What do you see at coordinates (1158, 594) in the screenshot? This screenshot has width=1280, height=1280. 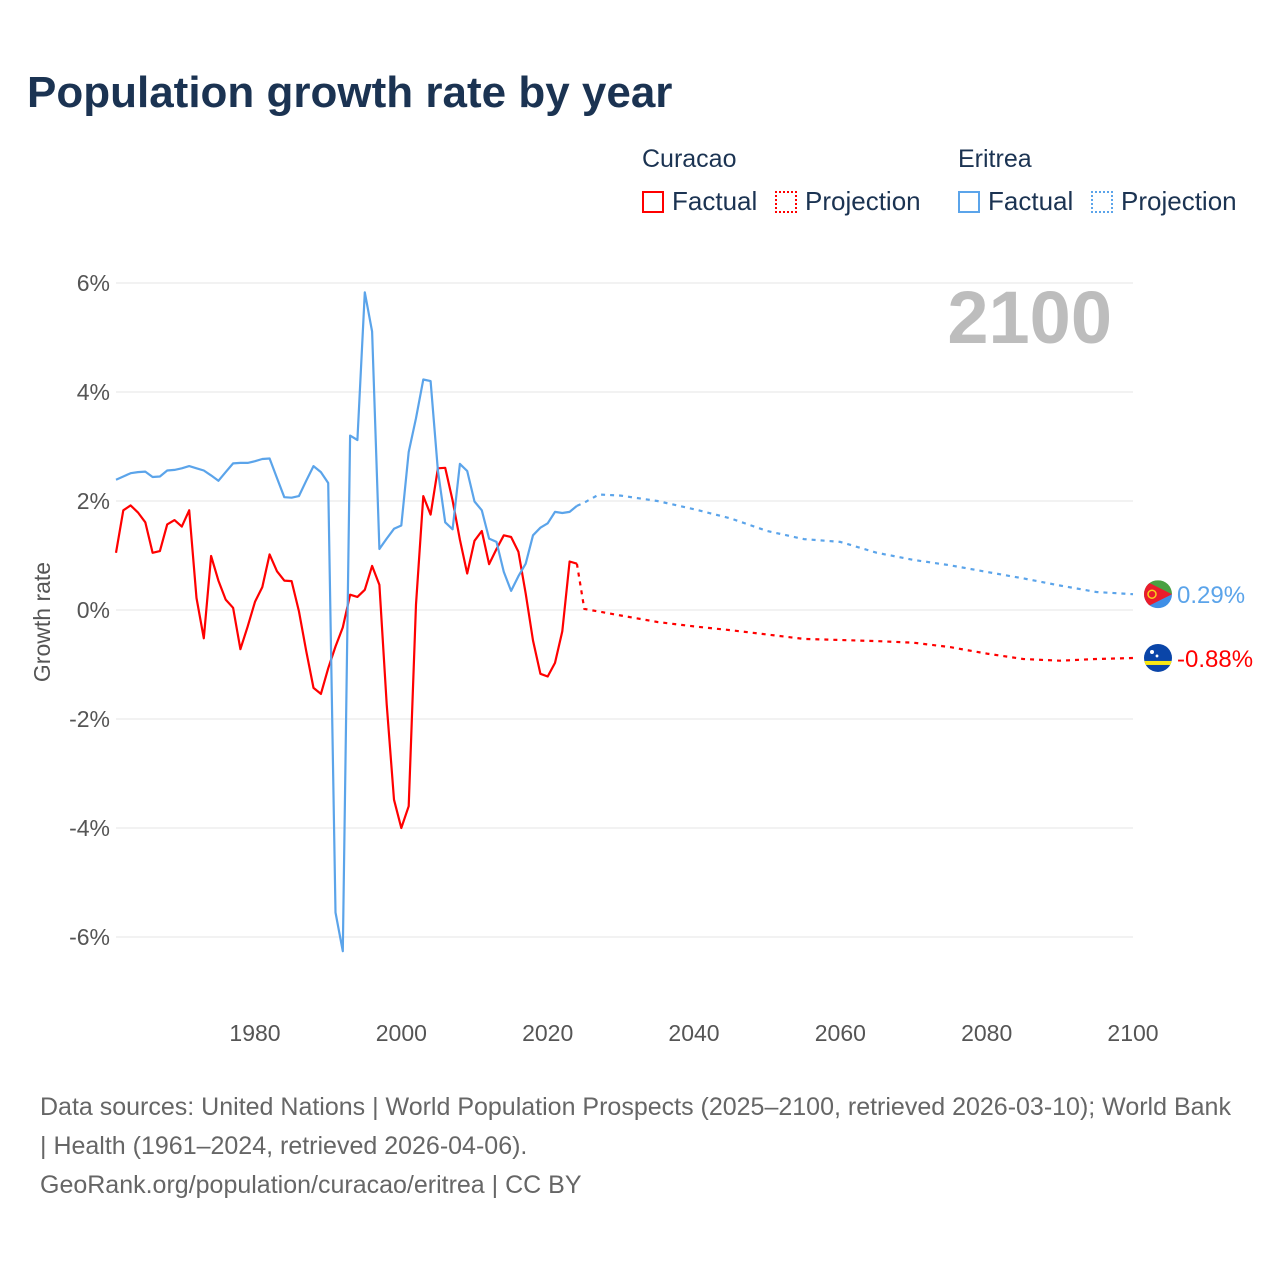 I see `eritrea-flag-icon` at bounding box center [1158, 594].